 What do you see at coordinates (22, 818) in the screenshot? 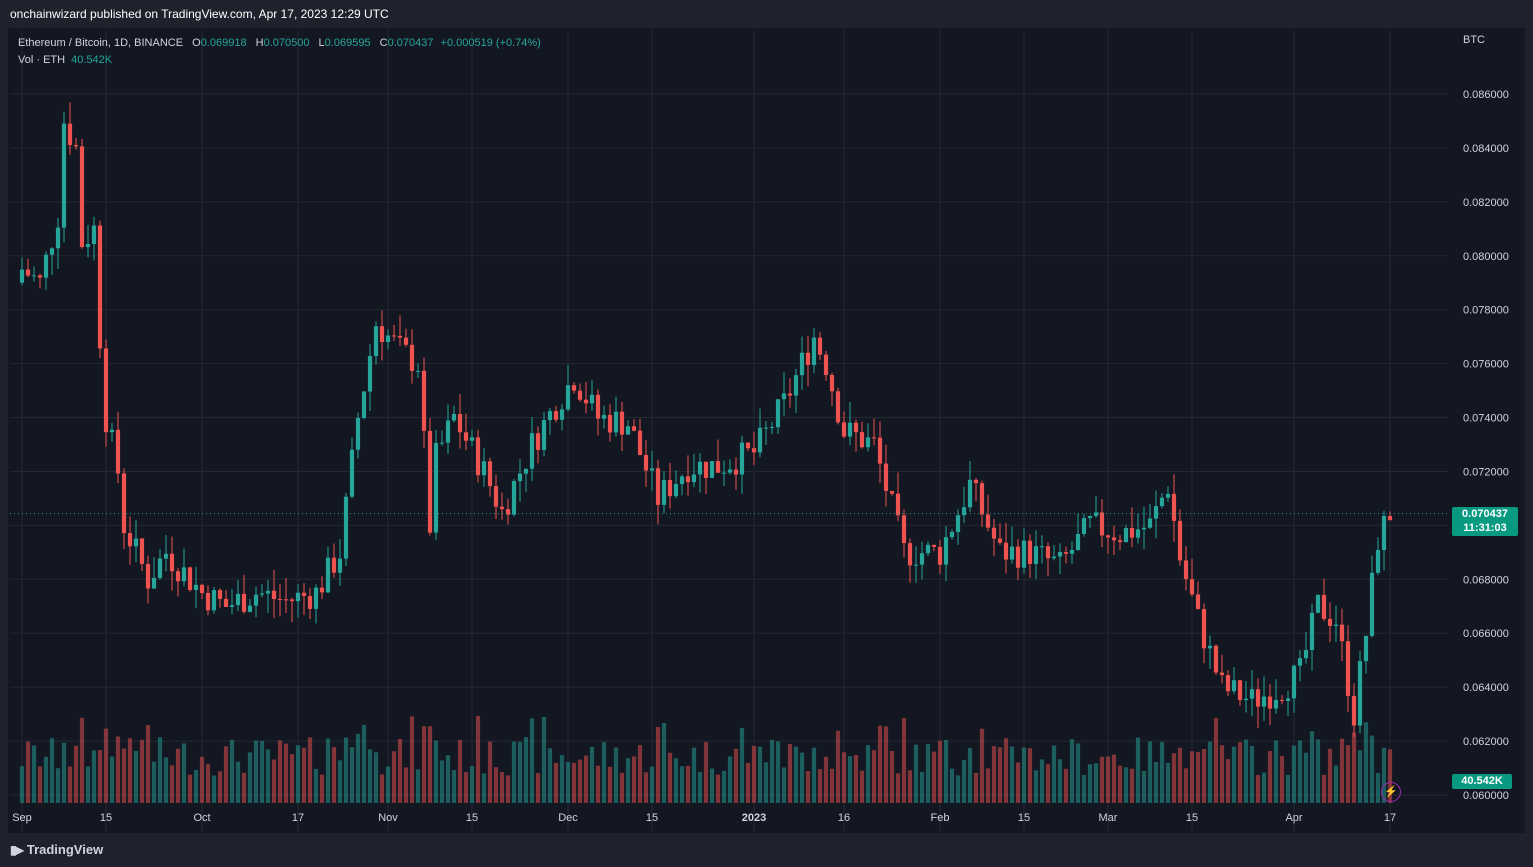
I see `time-tick-label: Sep` at bounding box center [22, 818].